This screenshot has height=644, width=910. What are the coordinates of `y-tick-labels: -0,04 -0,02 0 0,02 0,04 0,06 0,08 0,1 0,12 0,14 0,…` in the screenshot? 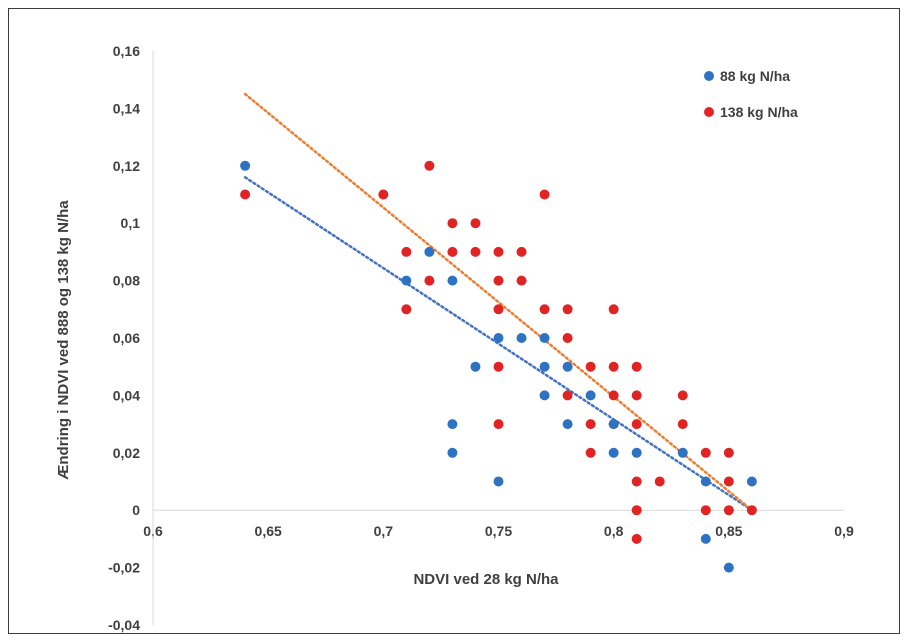 It's located at (124, 338).